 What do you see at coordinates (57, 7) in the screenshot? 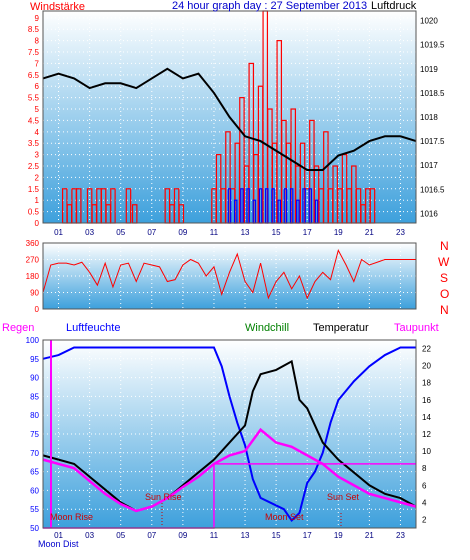
I see `wind-strength-label: Windstärke` at bounding box center [57, 7].